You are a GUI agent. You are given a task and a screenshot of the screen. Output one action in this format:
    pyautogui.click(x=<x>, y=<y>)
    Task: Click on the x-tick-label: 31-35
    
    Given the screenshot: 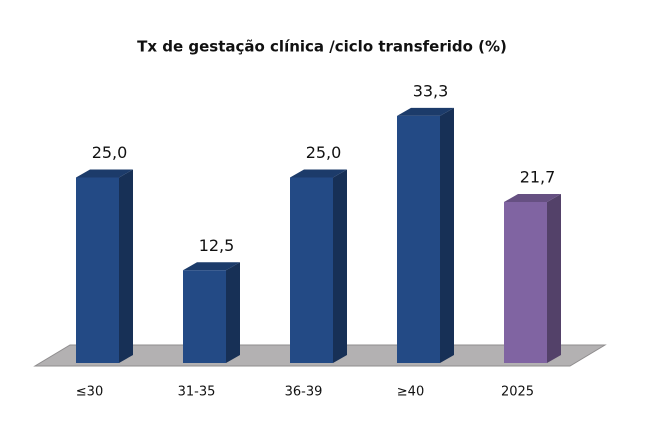 What is the action you would take?
    pyautogui.click(x=197, y=392)
    